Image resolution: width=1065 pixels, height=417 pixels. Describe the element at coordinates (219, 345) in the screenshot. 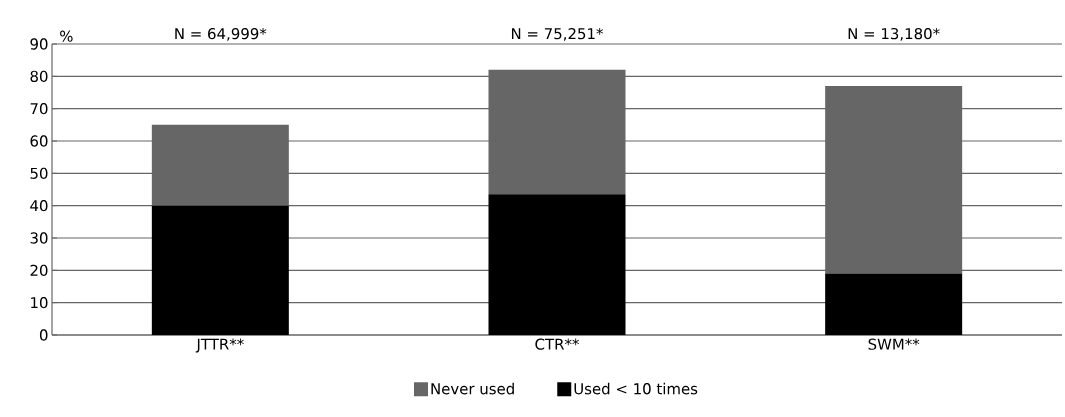

I see `x-tick-label: JTTR**` at that location.